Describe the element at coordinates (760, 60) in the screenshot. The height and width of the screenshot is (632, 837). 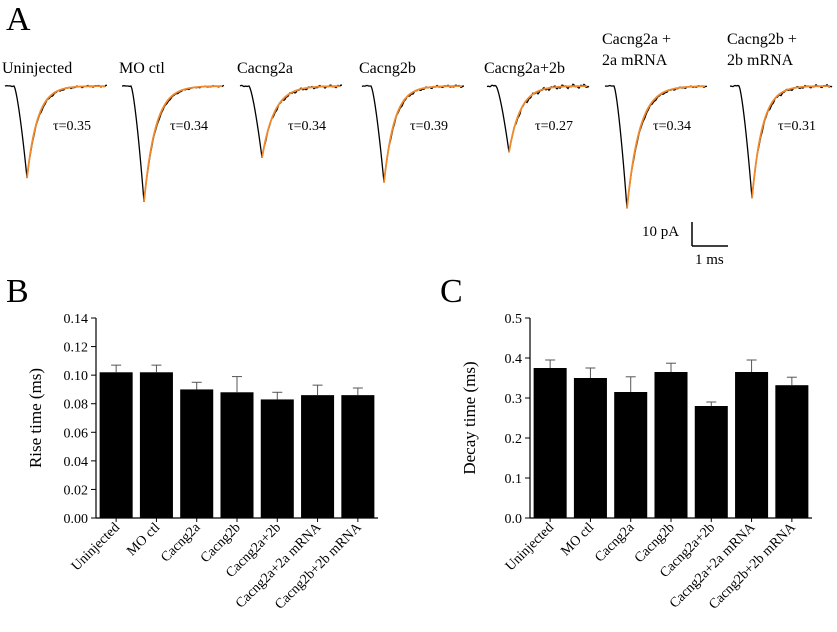
I see `trace-label: 2b mRNA` at that location.